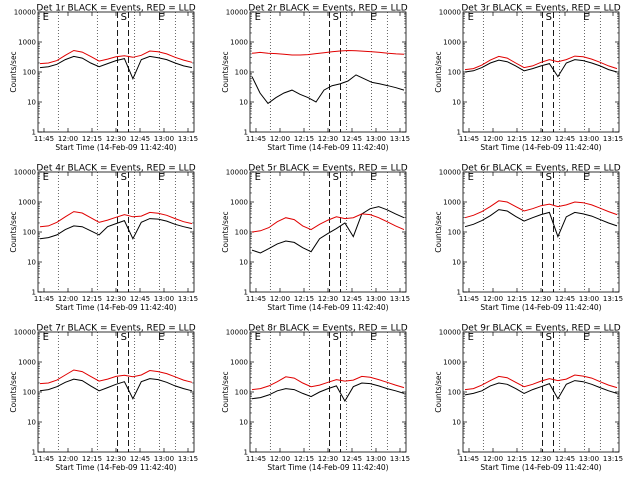 The height and width of the screenshot is (480, 640). I want to click on panel-title: Det 4r BLACK = Events, RED = LLD, so click(115, 169).